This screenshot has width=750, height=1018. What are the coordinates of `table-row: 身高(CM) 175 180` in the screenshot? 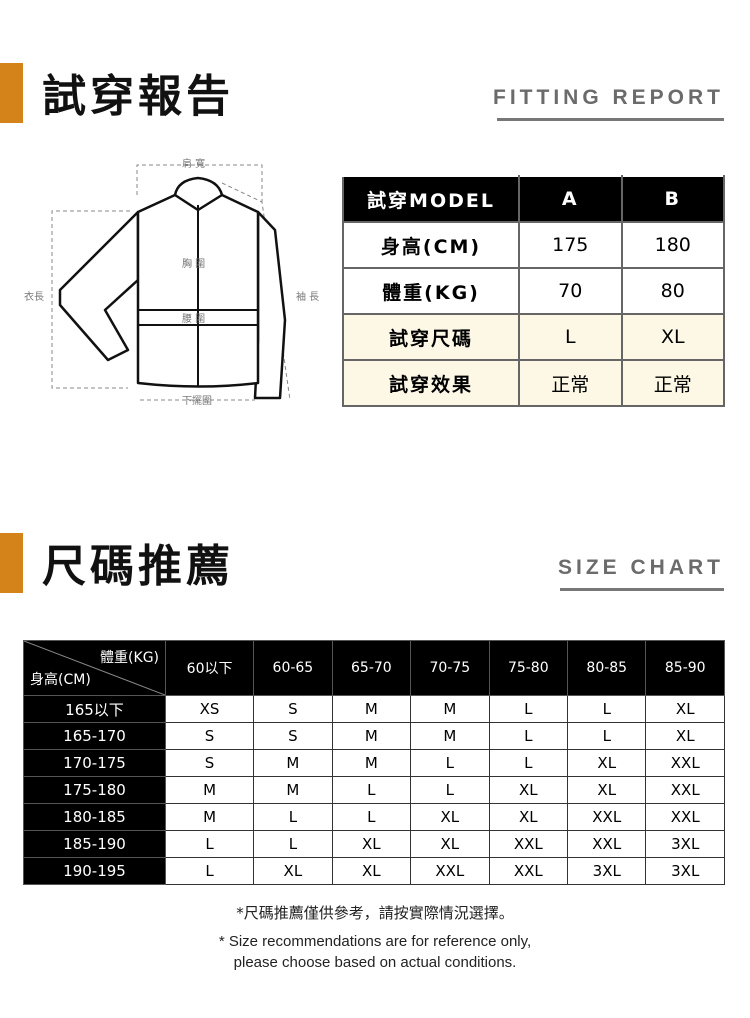 It's located at (533, 245).